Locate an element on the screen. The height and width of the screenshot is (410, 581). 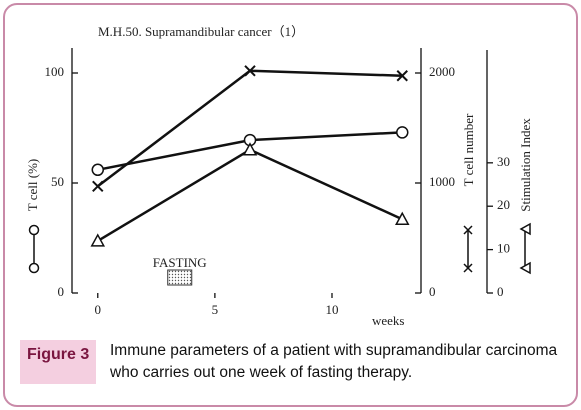
x-tick-label: 5 is located at coordinates (215, 309).